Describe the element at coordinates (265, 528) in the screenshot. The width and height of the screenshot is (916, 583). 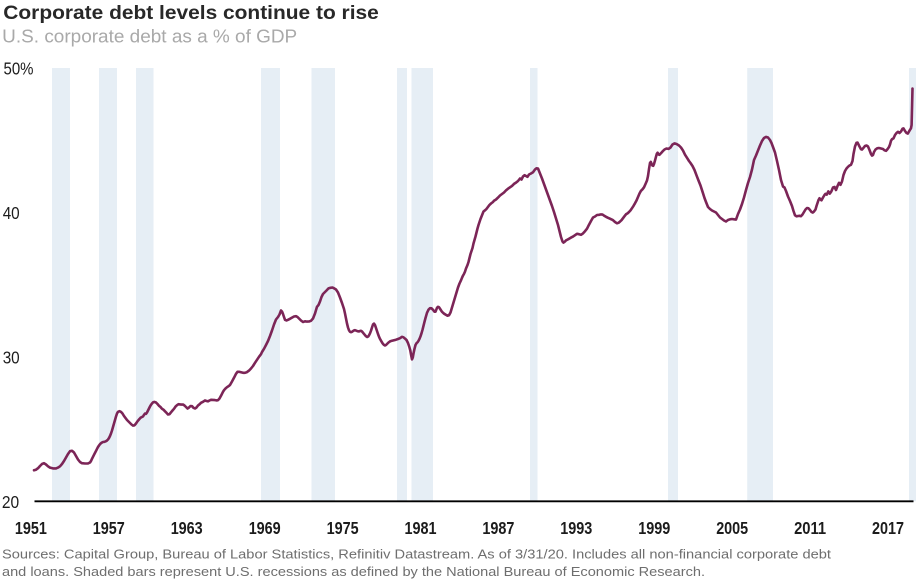
I see `svg-text: 1969` at that location.